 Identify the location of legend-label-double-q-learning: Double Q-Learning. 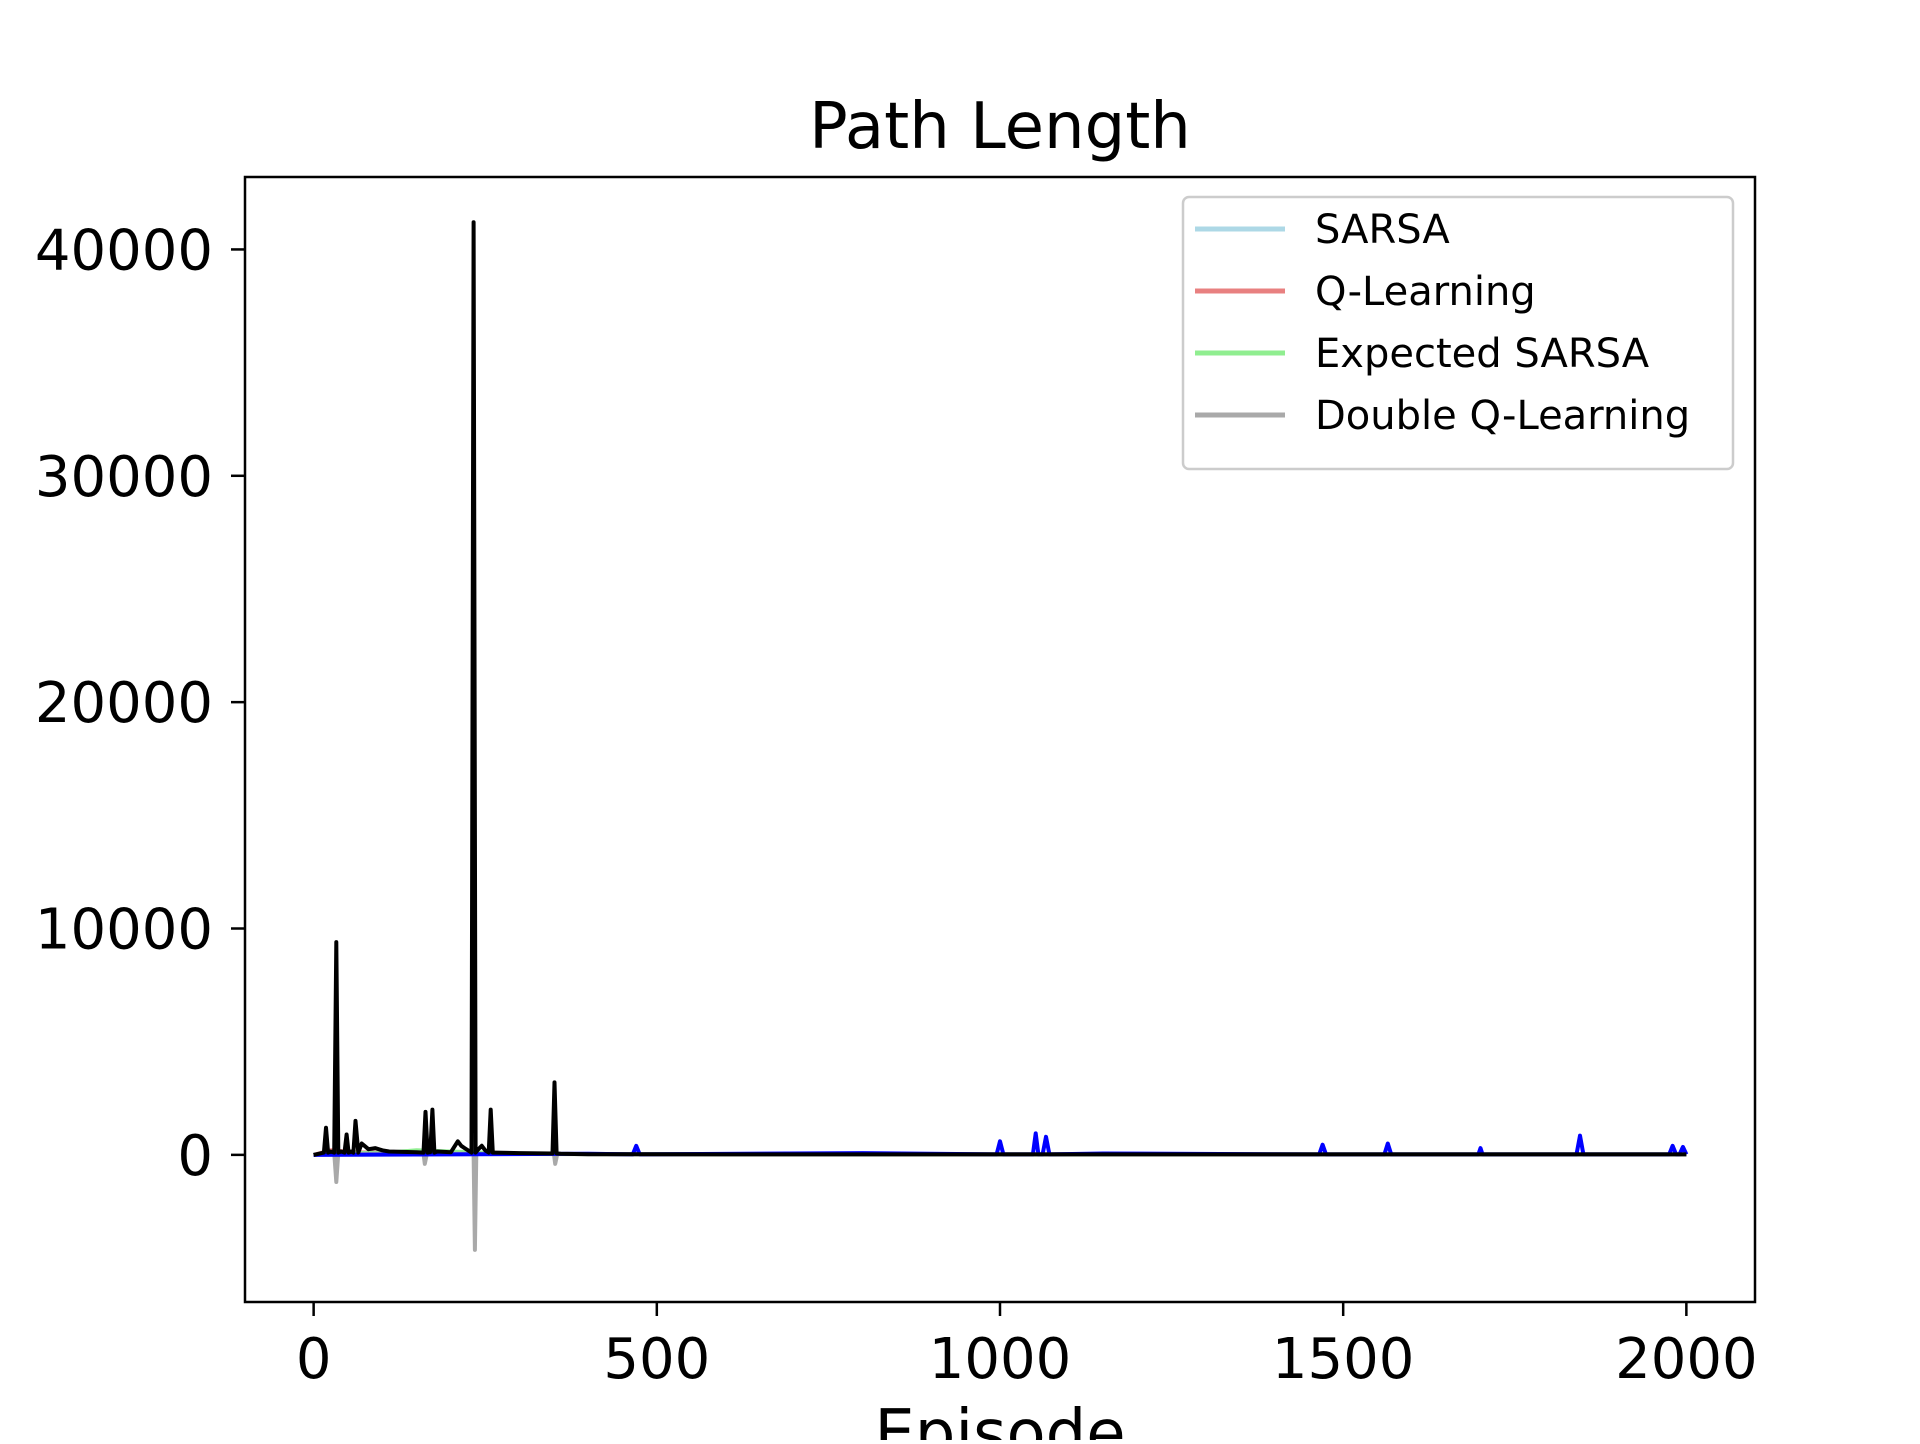
(1502, 416).